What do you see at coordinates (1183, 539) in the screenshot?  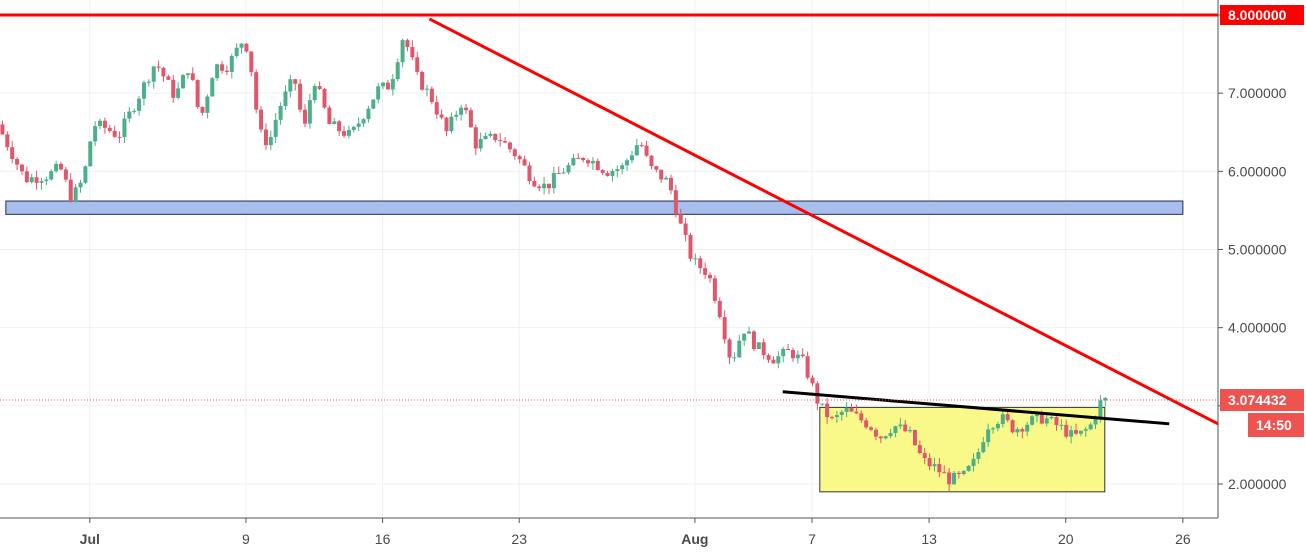 I see `x-tick-label: 26` at bounding box center [1183, 539].